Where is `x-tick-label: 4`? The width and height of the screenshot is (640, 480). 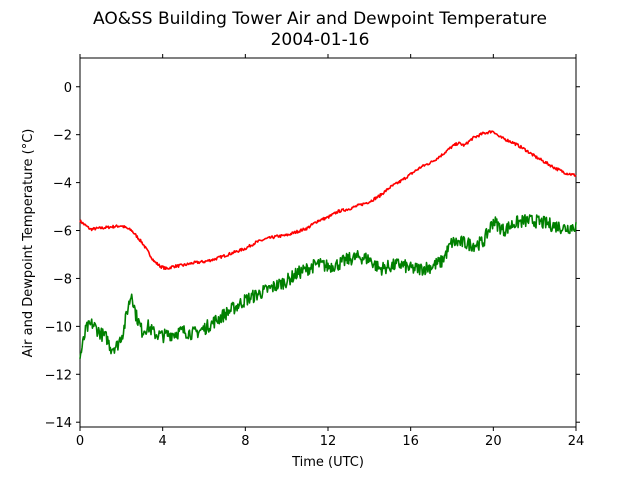
x-tick-label: 4 is located at coordinates (163, 441).